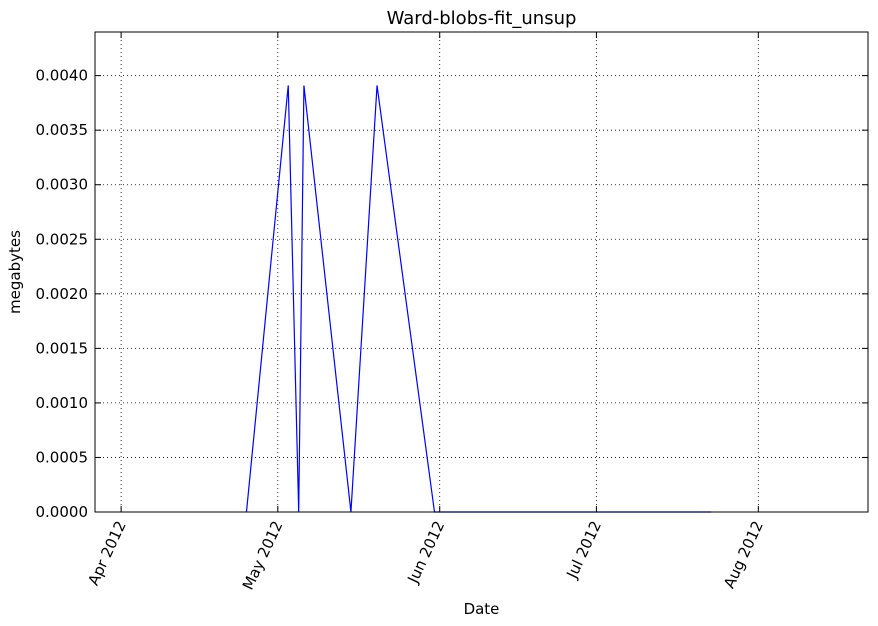  What do you see at coordinates (106, 553) in the screenshot?
I see `x-tick-label: Apr 2012` at bounding box center [106, 553].